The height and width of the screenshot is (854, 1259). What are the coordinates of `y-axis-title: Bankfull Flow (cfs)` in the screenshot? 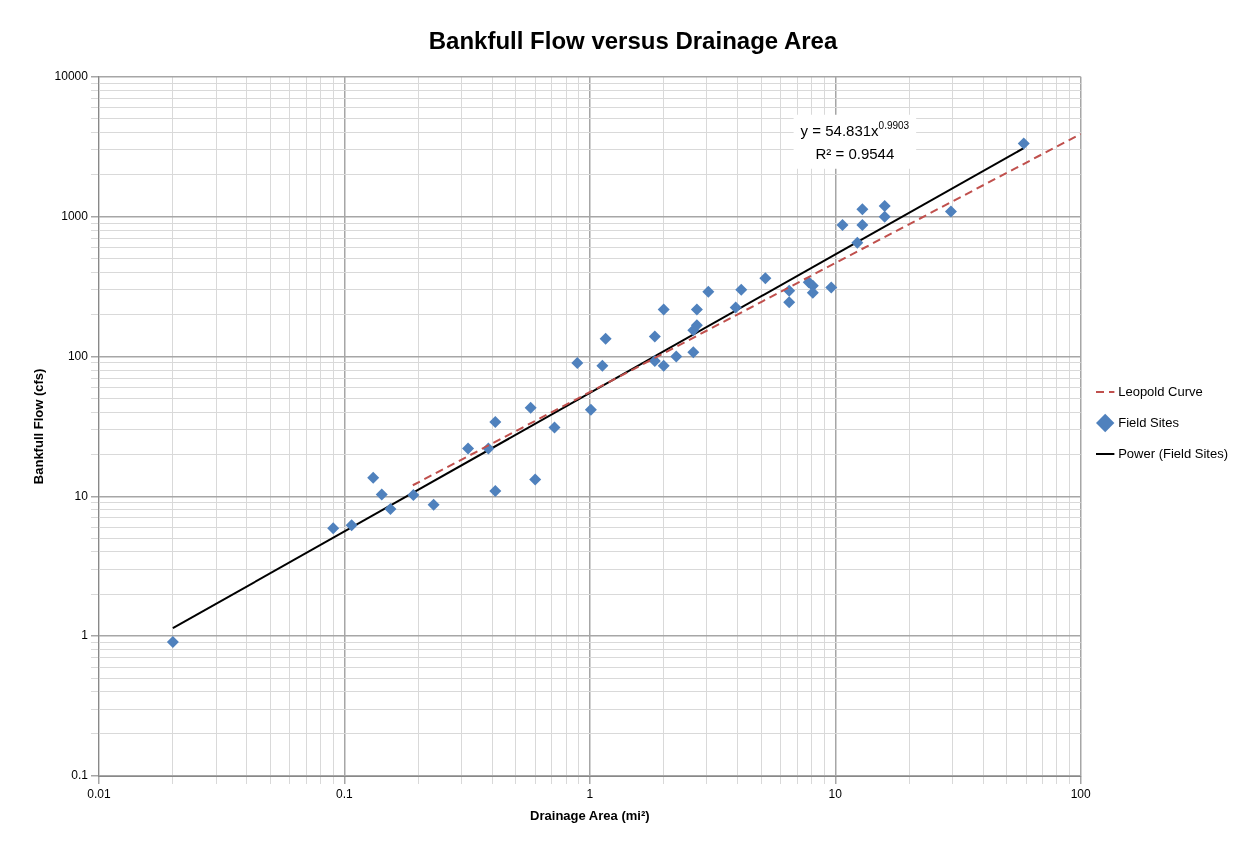 It's located at (39, 426).